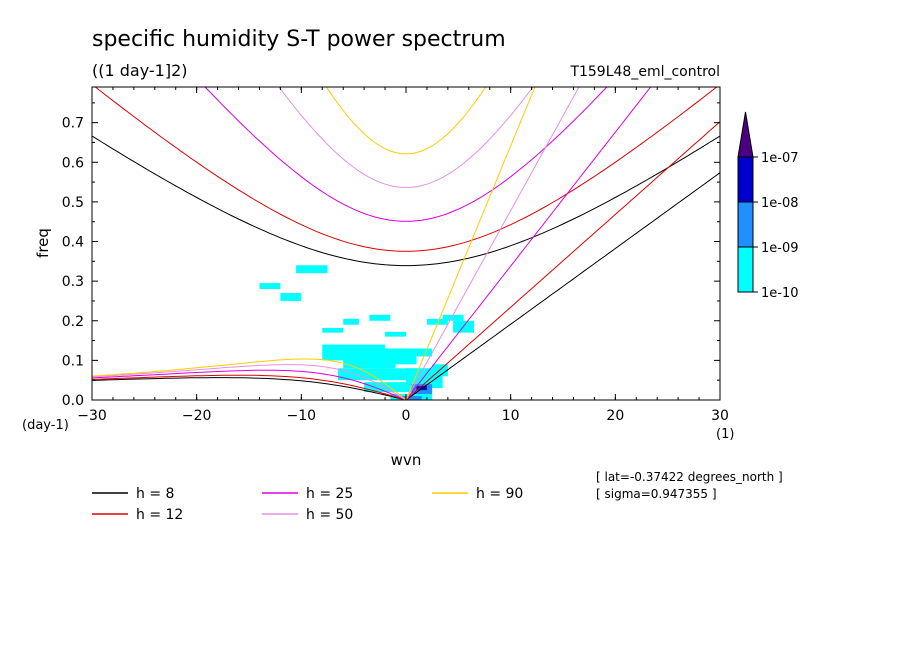  Describe the element at coordinates (689, 477) in the screenshot. I see `lat-annotation: [ lat=-0.37422 degrees_north ]` at that location.